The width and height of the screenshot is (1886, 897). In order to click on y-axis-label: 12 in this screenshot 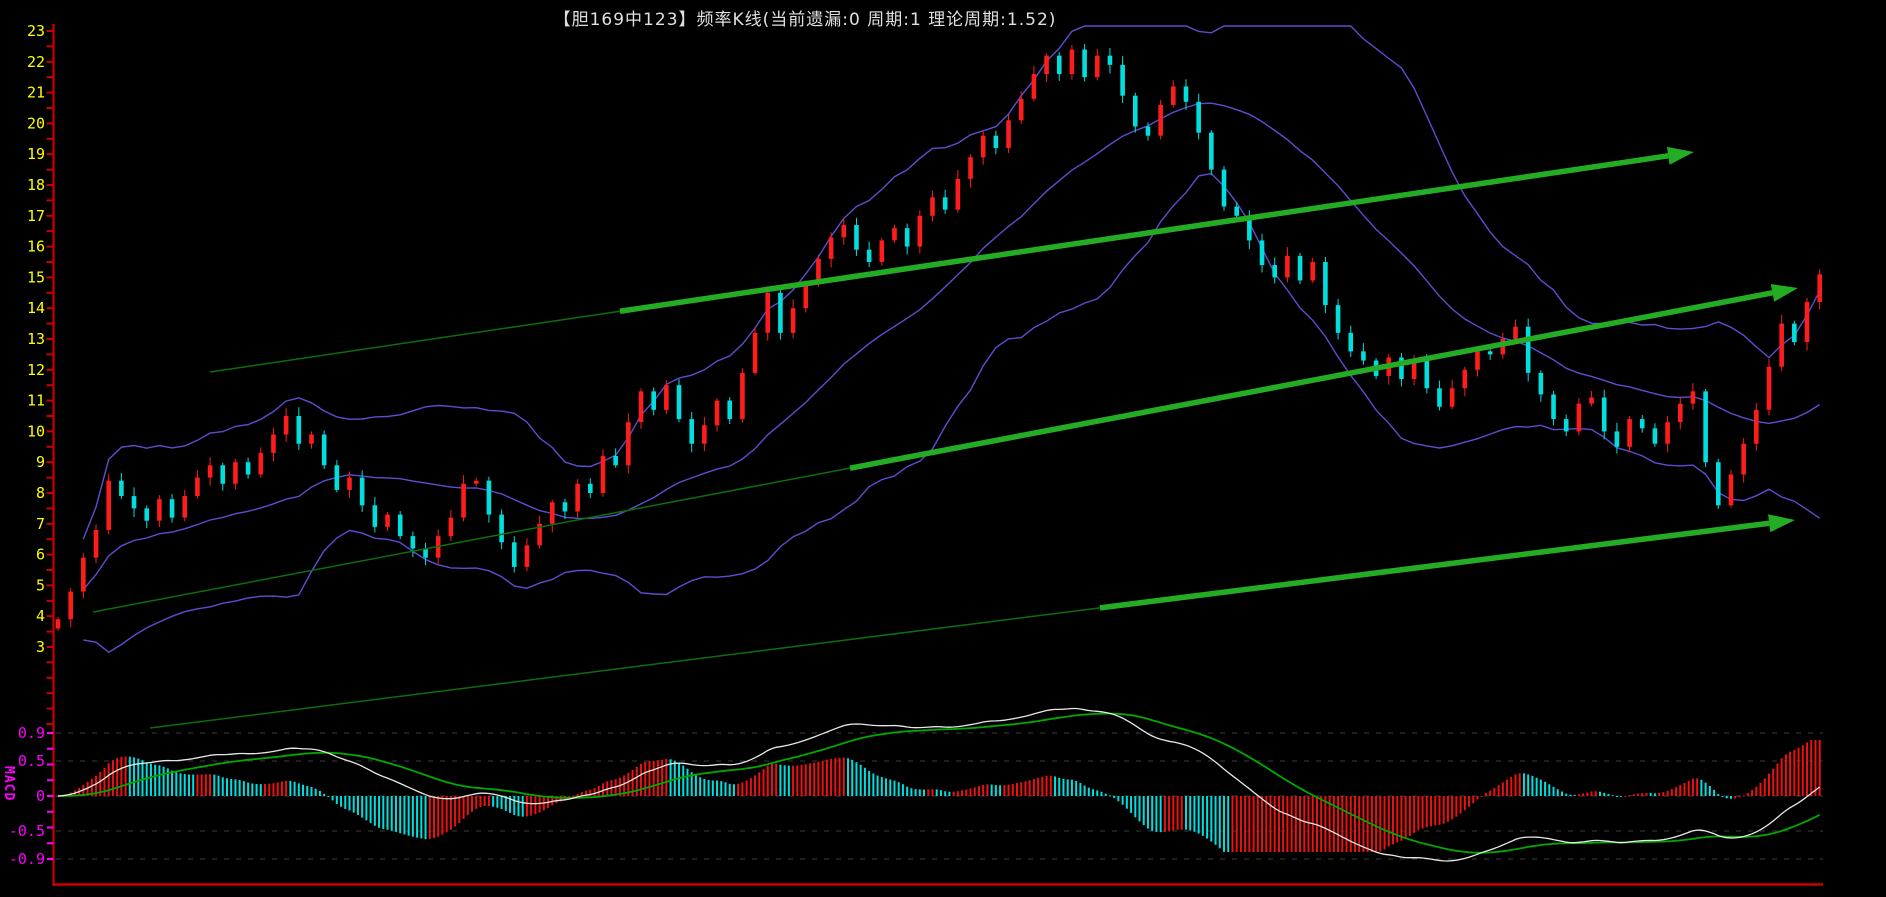, I will do `click(36, 370)`.